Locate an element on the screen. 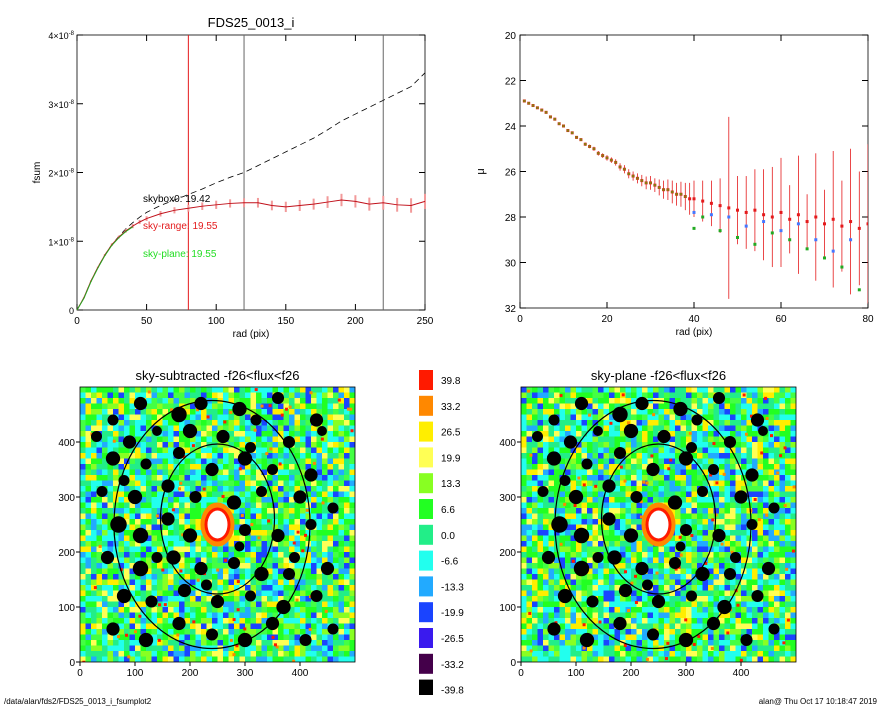 The width and height of the screenshot is (885, 708). colorbar-label: 0.0 is located at coordinates (448, 536).